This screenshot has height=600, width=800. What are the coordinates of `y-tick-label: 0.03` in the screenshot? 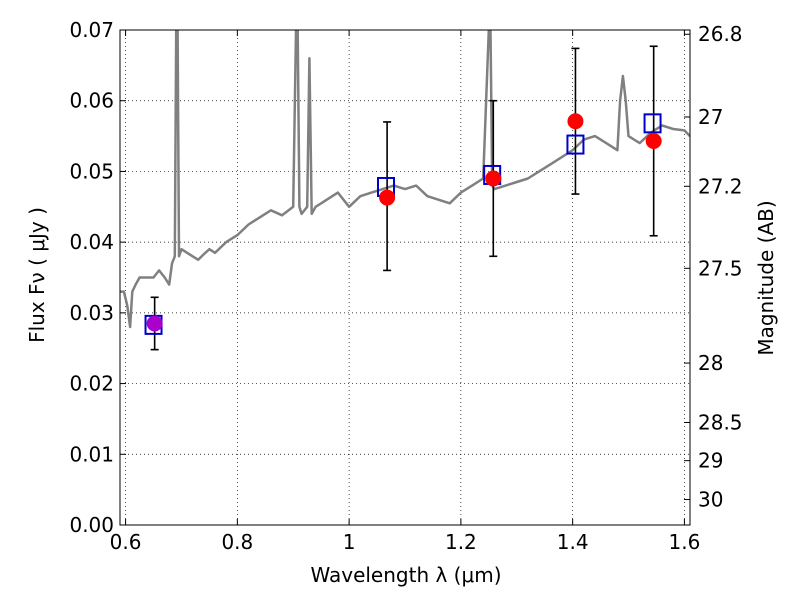 It's located at (91, 313).